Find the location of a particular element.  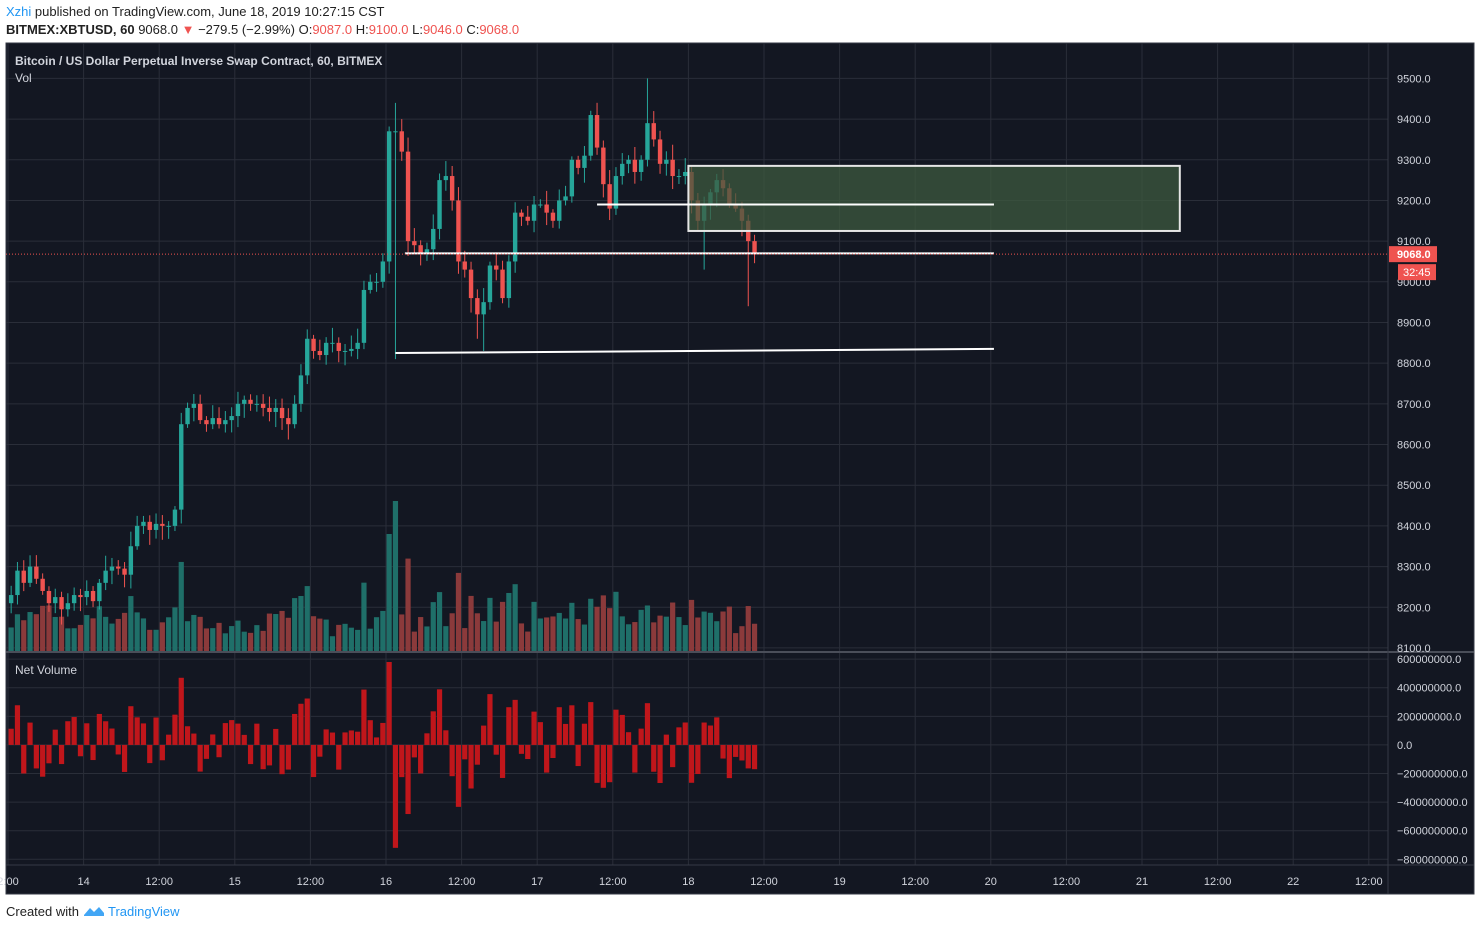

author-link: Xzhi is located at coordinates (19, 11).